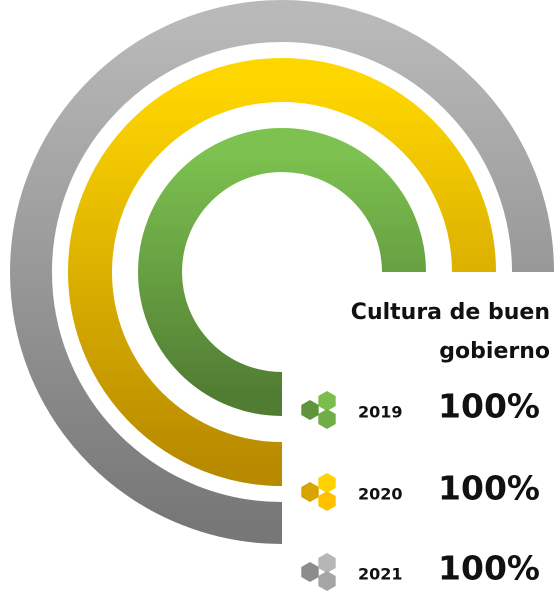 The width and height of the screenshot is (555, 592). Describe the element at coordinates (494, 351) in the screenshot. I see `chart-title: gobierno` at that location.